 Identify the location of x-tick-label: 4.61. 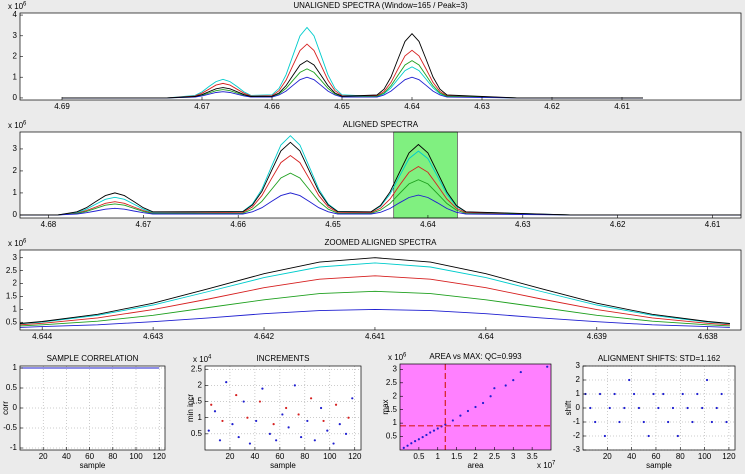
(622, 106).